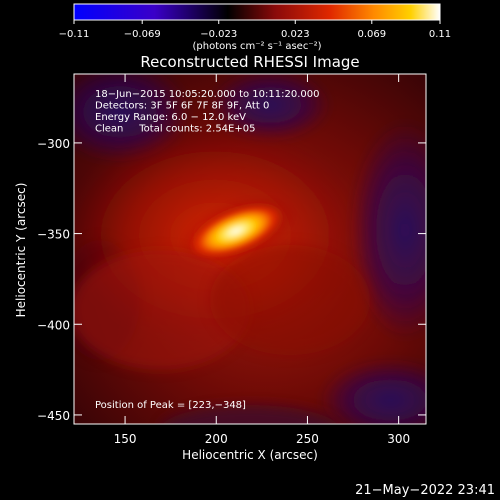 This screenshot has height=500, width=500. I want to click on x-tick-label: 300, so click(398, 439).